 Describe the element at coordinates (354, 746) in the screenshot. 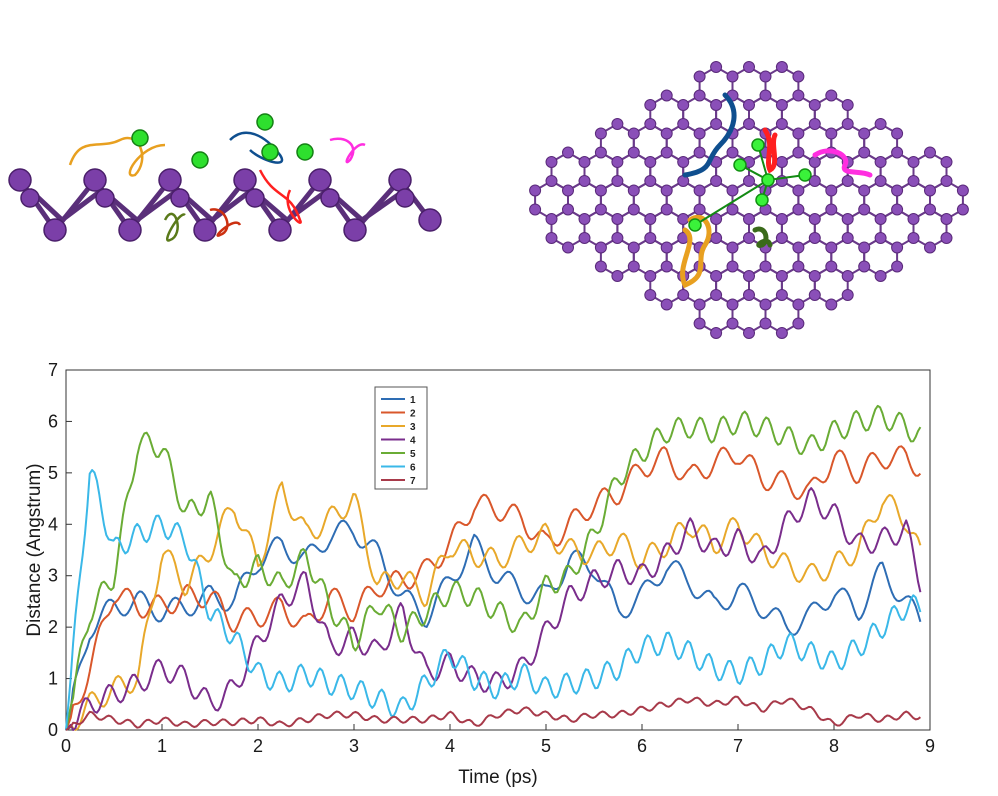

I see `x-tick-label: 3` at that location.